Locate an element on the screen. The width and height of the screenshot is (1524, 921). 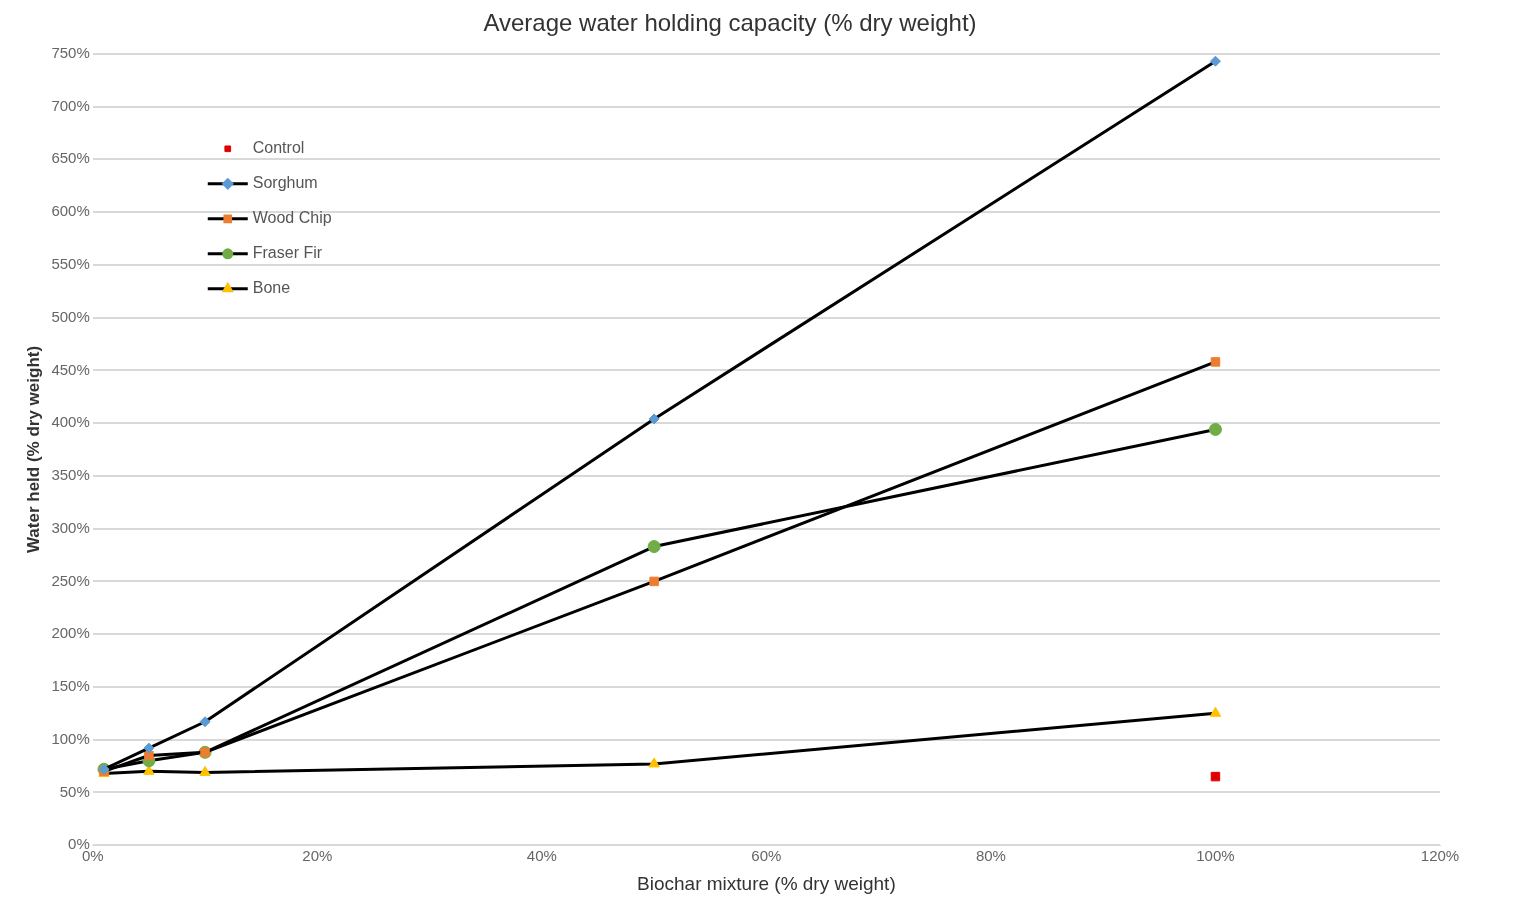
legend-label: Control is located at coordinates (278, 148).